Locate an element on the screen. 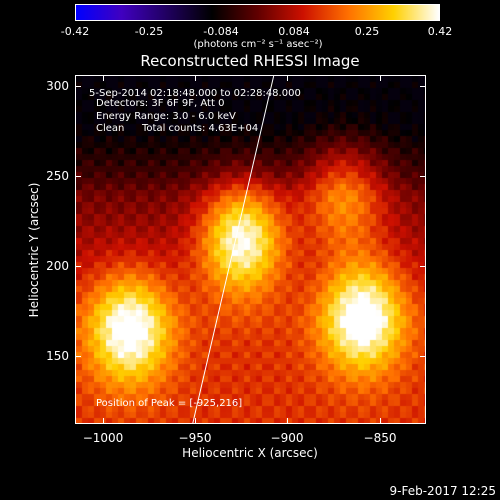 The height and width of the screenshot is (500, 500). x-tick-label: −900 is located at coordinates (287, 438).